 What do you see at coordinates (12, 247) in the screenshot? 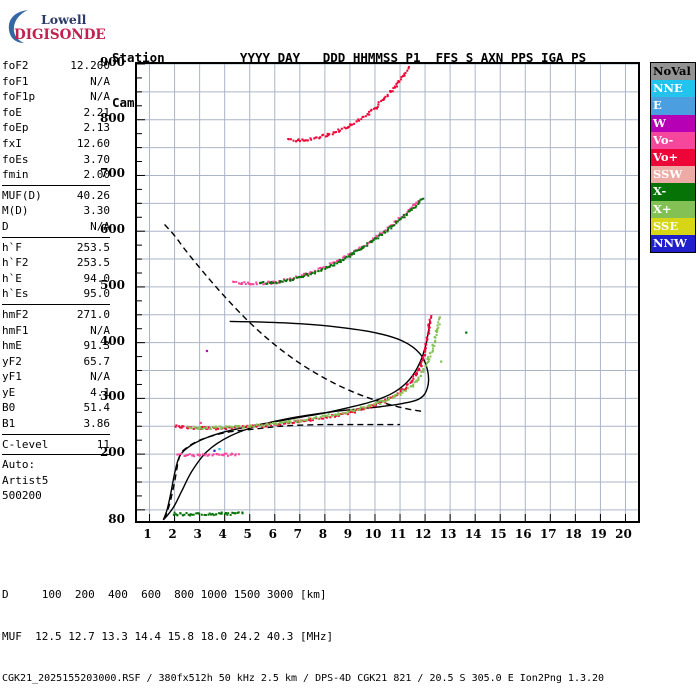
I see `parameter-name: h`F` at bounding box center [12, 247].